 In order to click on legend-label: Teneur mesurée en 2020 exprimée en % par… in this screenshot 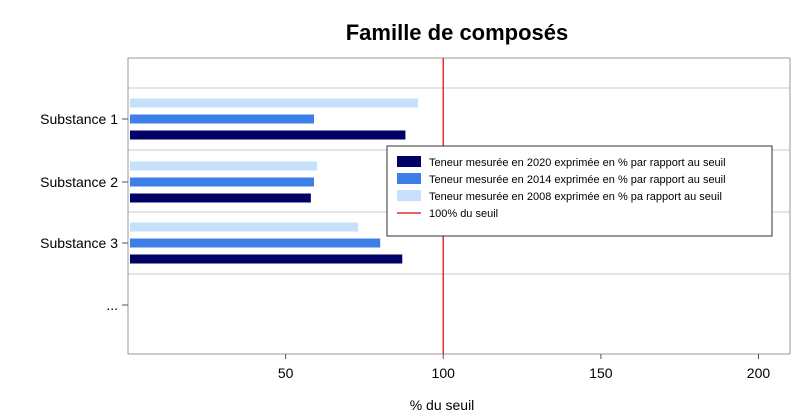, I will do `click(577, 163)`.